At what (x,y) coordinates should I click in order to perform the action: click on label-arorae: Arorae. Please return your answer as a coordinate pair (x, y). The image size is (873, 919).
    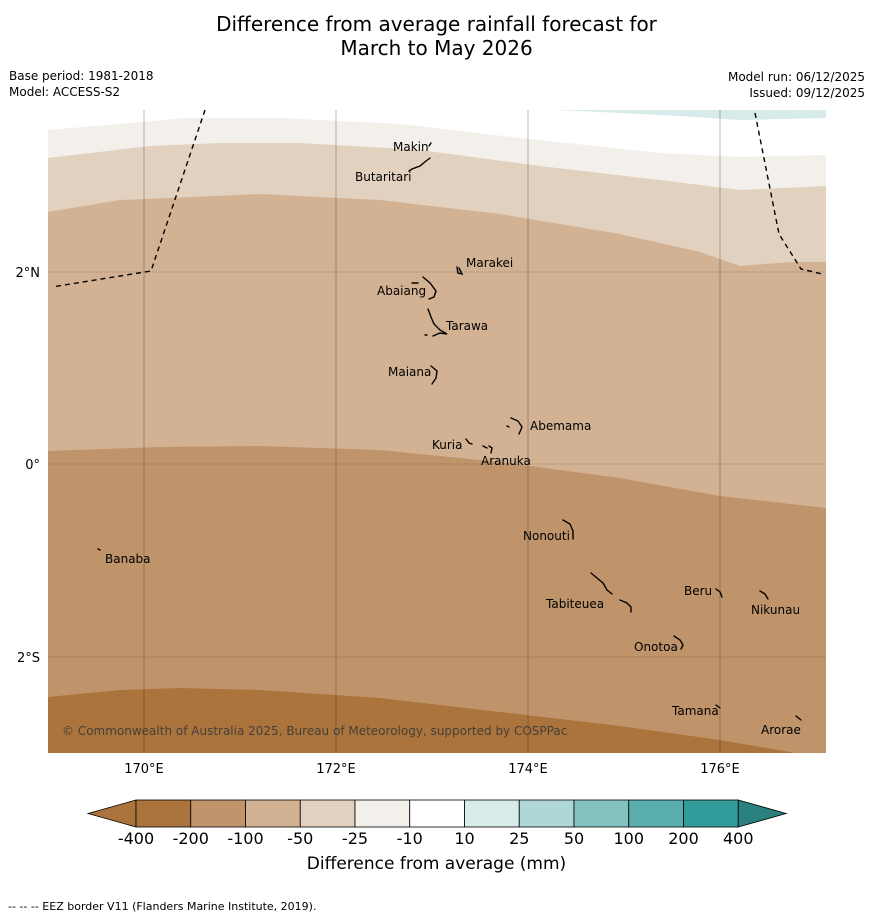
    Looking at the image, I should click on (781, 730).